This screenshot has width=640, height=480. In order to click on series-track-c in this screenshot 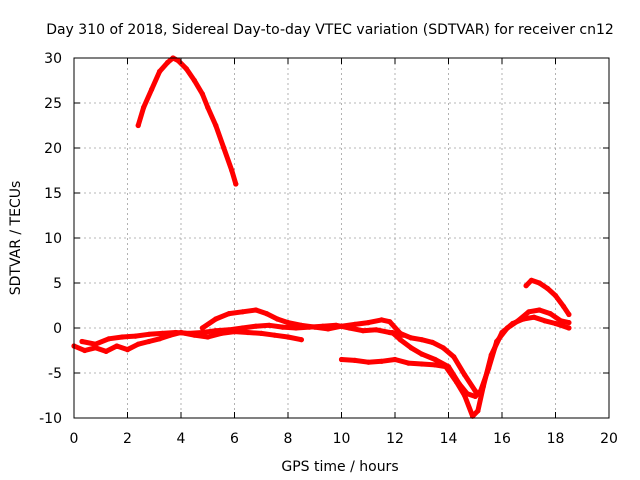, I will do `click(338, 350)`.